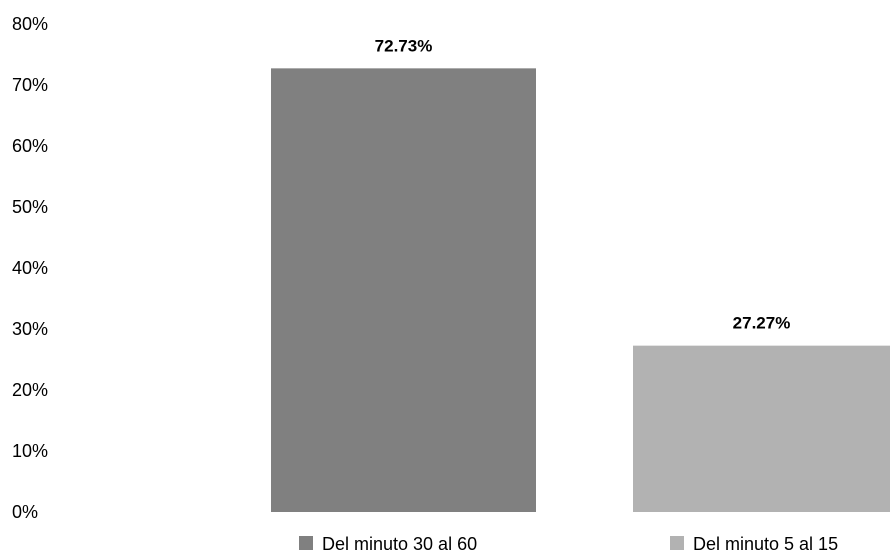 This screenshot has height=560, width=890. What do you see at coordinates (568, 544) in the screenshot?
I see `legend: Del minuto 30 al 60 Del minuto 5 al 15` at bounding box center [568, 544].